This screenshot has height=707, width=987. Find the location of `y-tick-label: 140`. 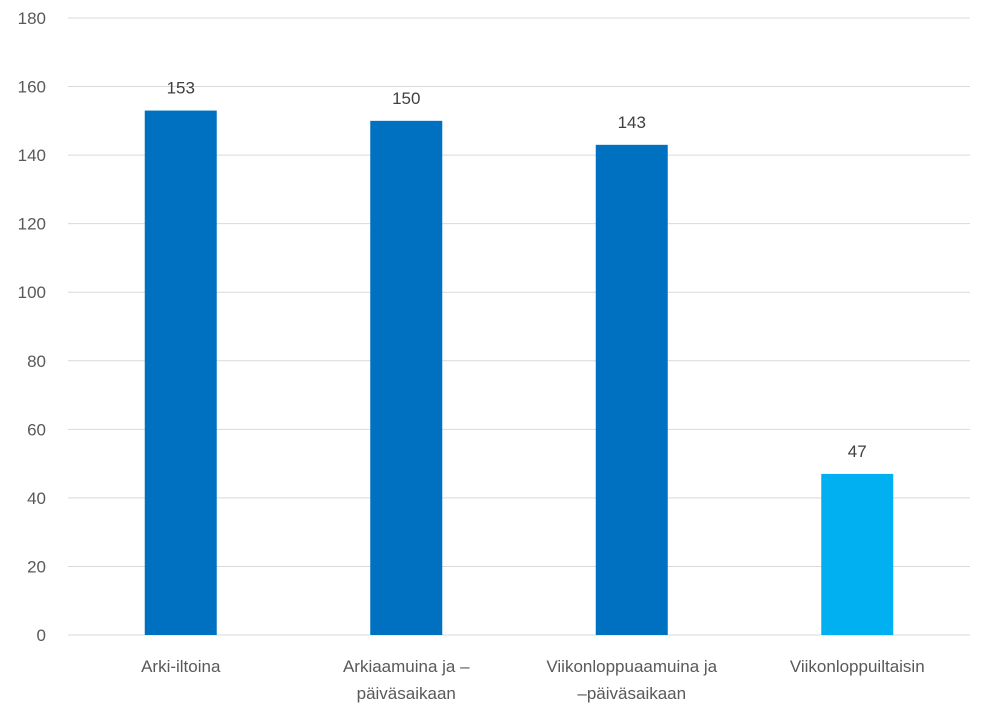

y-tick-label: 140 is located at coordinates (32, 155).